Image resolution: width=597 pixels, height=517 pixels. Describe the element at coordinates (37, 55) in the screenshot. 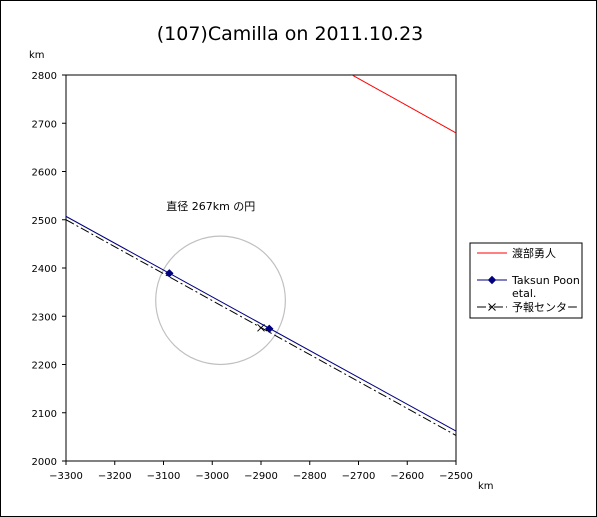

I see `y-axis-label: km` at that location.